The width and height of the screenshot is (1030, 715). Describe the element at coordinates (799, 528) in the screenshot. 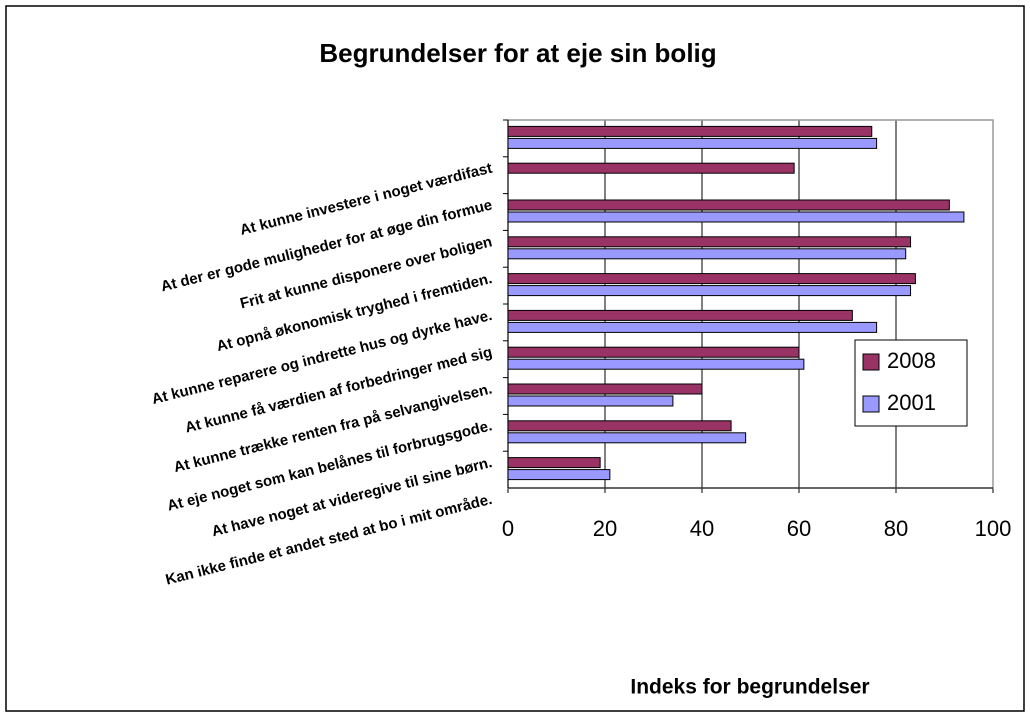

I see `x-tick-label: 60` at that location.